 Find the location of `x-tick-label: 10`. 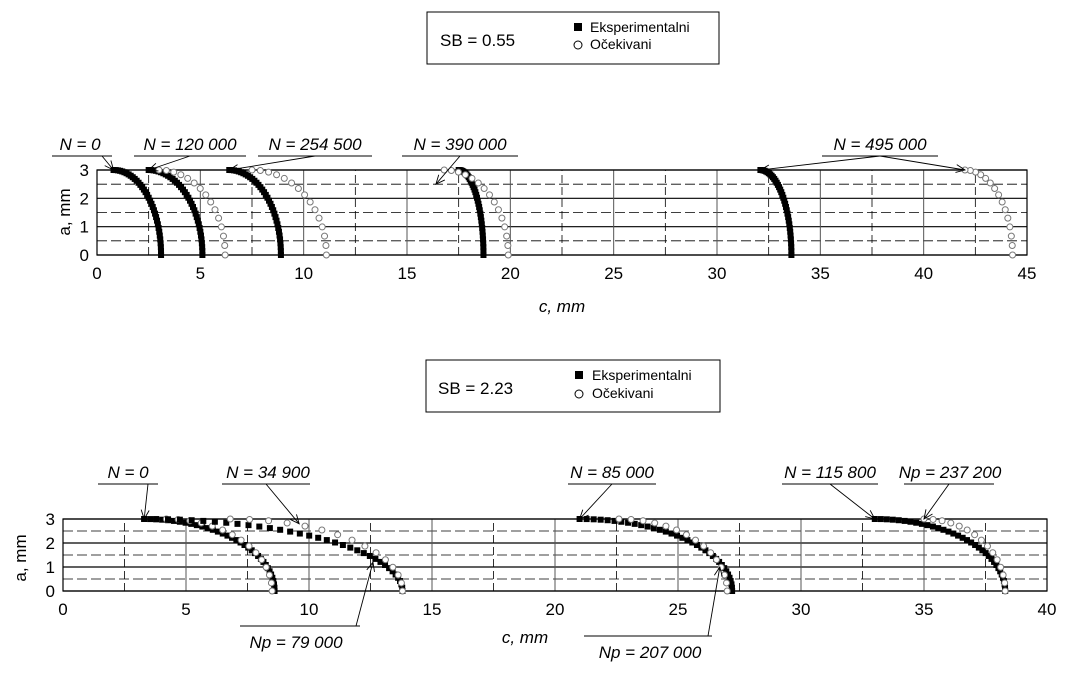

x-tick-label: 10 is located at coordinates (309, 609).